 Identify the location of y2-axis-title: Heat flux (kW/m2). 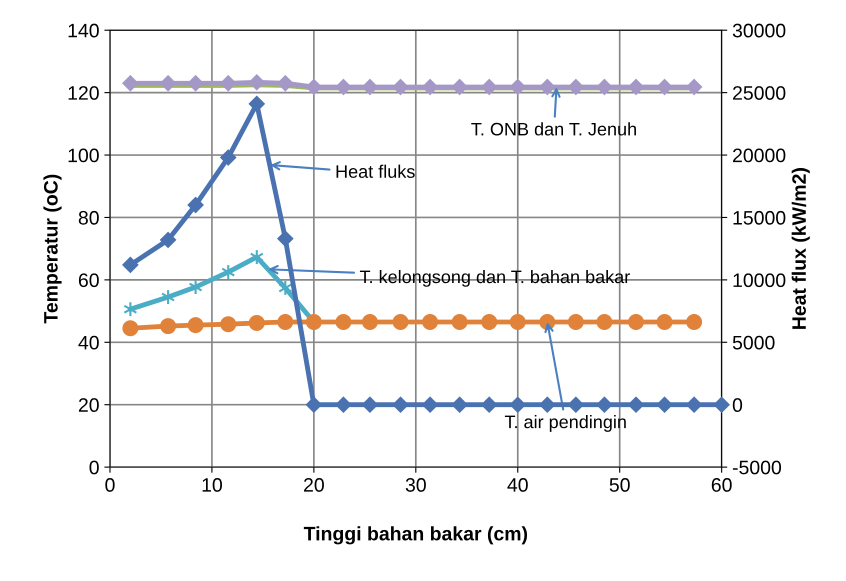
(801, 248).